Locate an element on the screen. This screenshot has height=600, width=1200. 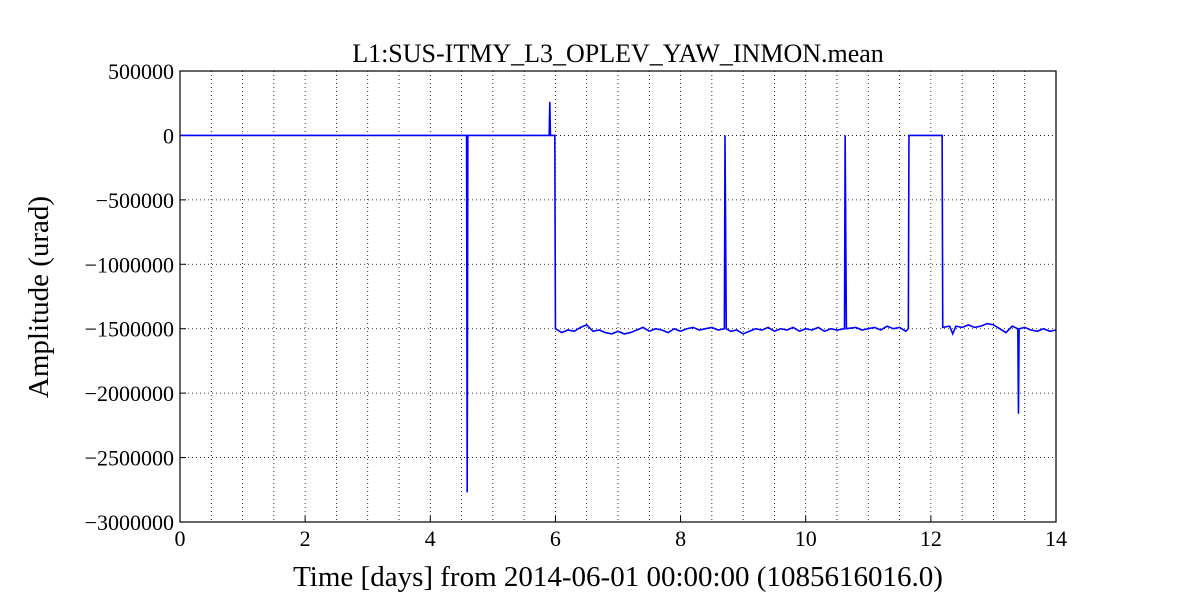
y-tick-label: −1000000 is located at coordinates (129, 264).